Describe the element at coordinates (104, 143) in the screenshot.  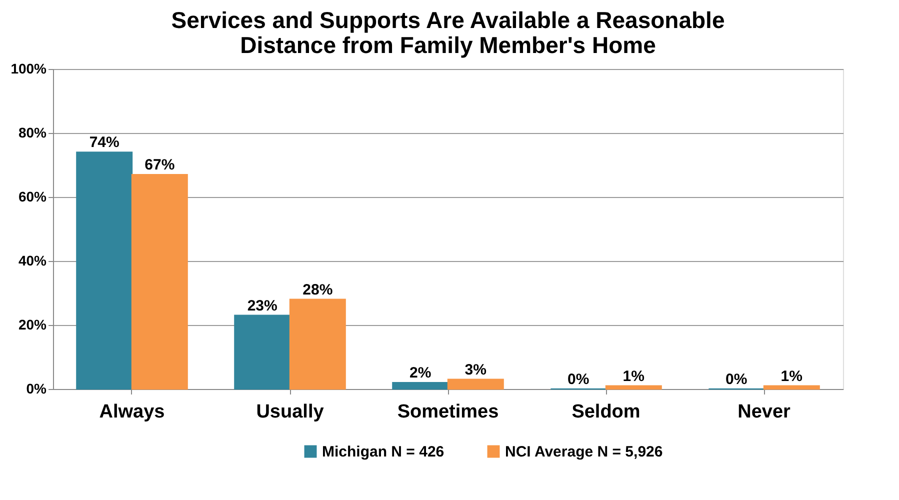
I see `data-label: 74%` at that location.